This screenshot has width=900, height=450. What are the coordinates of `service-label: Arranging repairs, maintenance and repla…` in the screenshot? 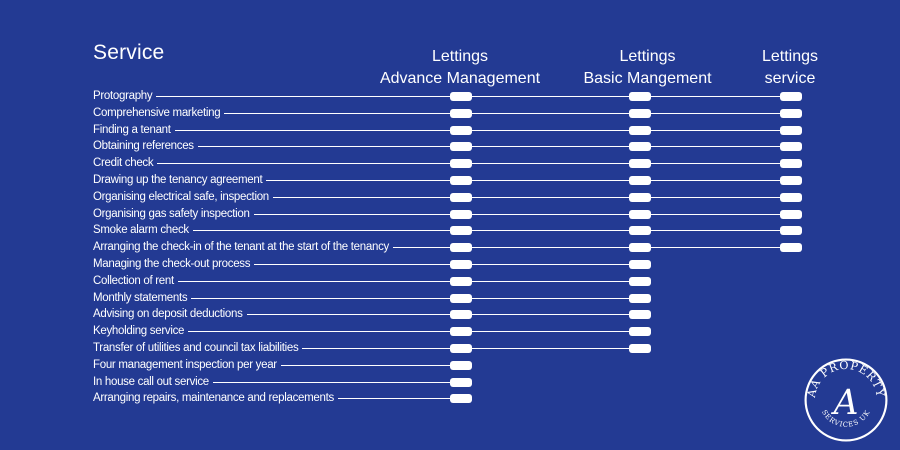 It's located at (215, 398).